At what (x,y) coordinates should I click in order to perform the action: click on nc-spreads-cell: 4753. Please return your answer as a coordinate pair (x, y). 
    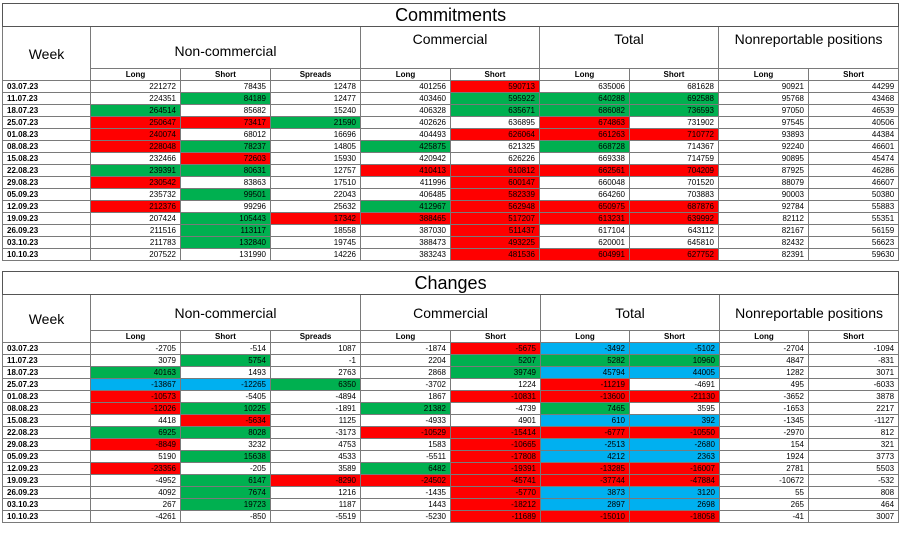
    Looking at the image, I should click on (315, 444).